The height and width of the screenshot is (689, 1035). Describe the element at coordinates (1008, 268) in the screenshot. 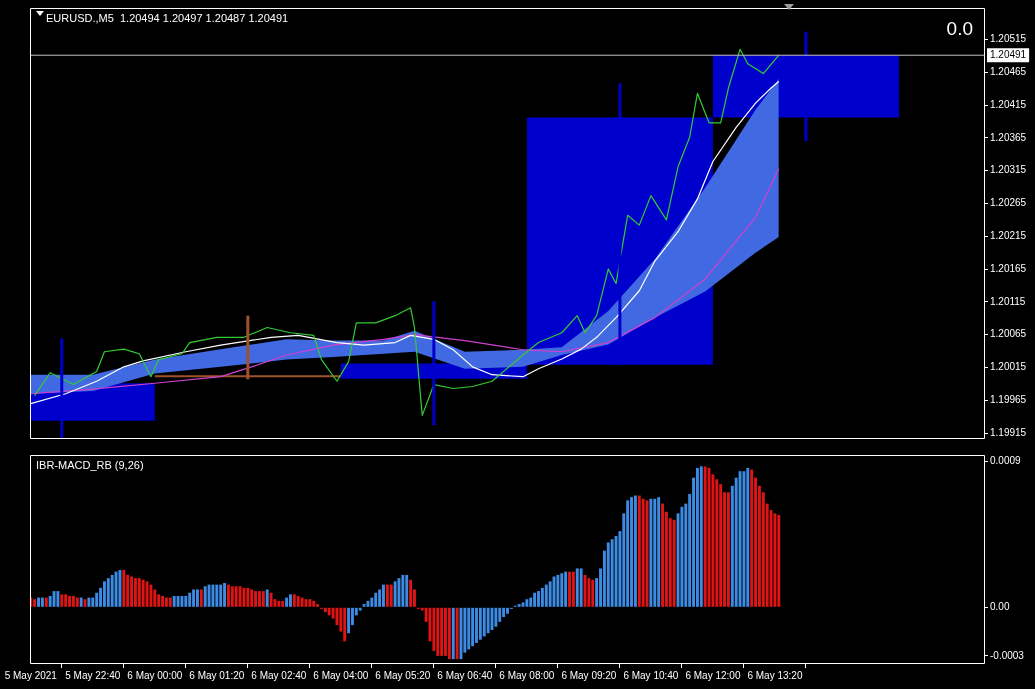

I see `y-tick-label: 1.20165` at that location.